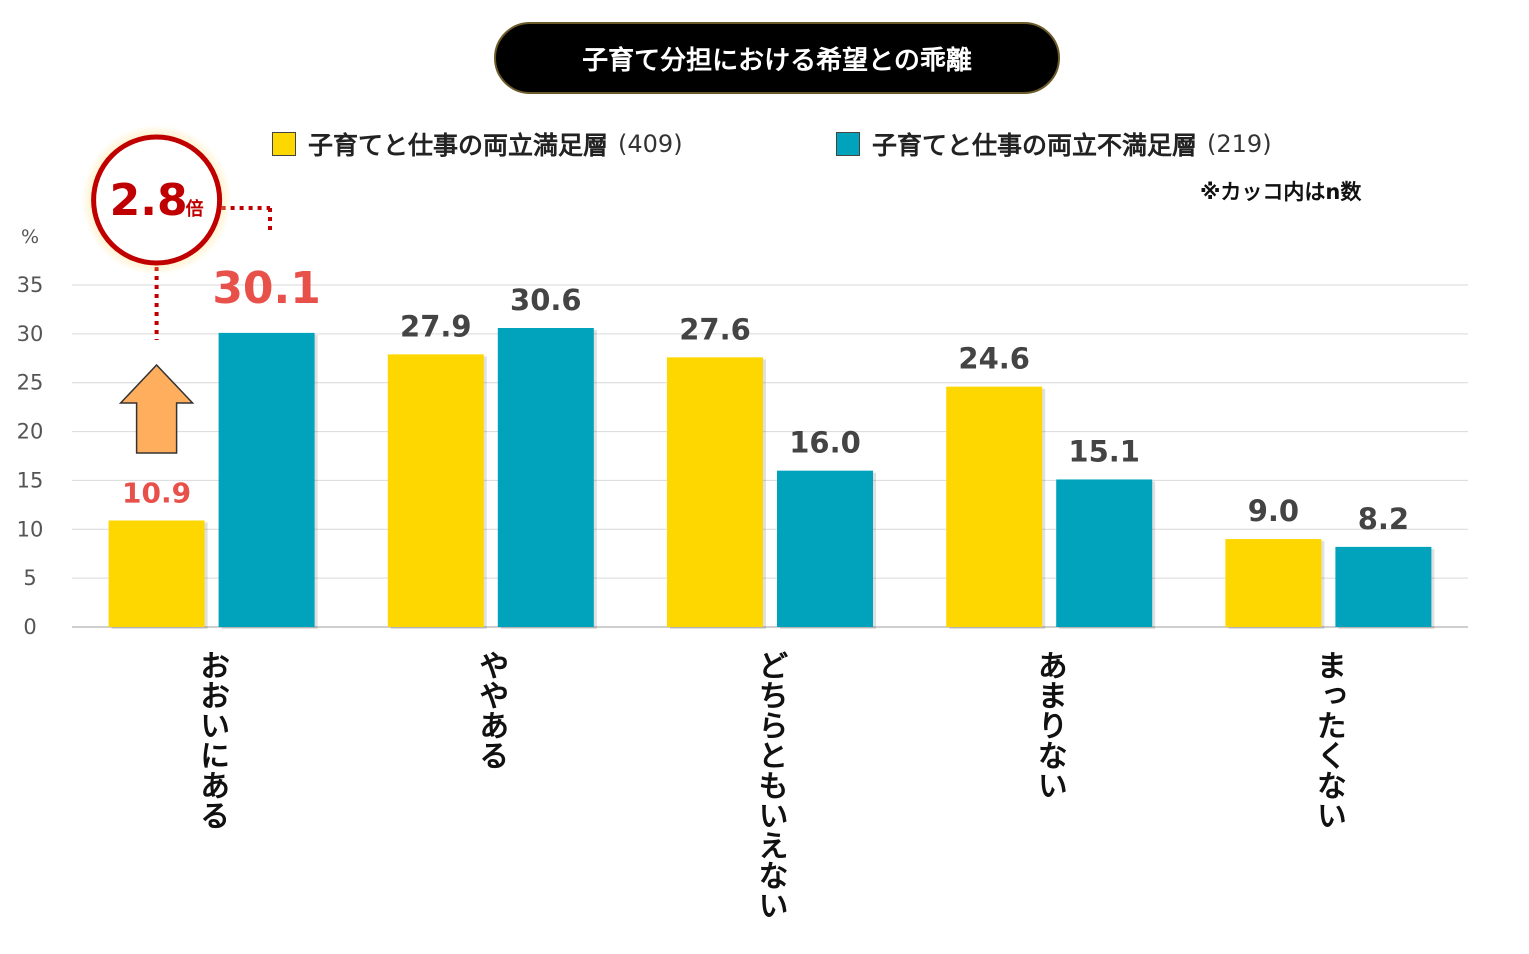 The width and height of the screenshot is (1529, 954). I want to click on legend-label-dissatisfied: 子育てと仕事の両立不満足層, so click(1035, 145).